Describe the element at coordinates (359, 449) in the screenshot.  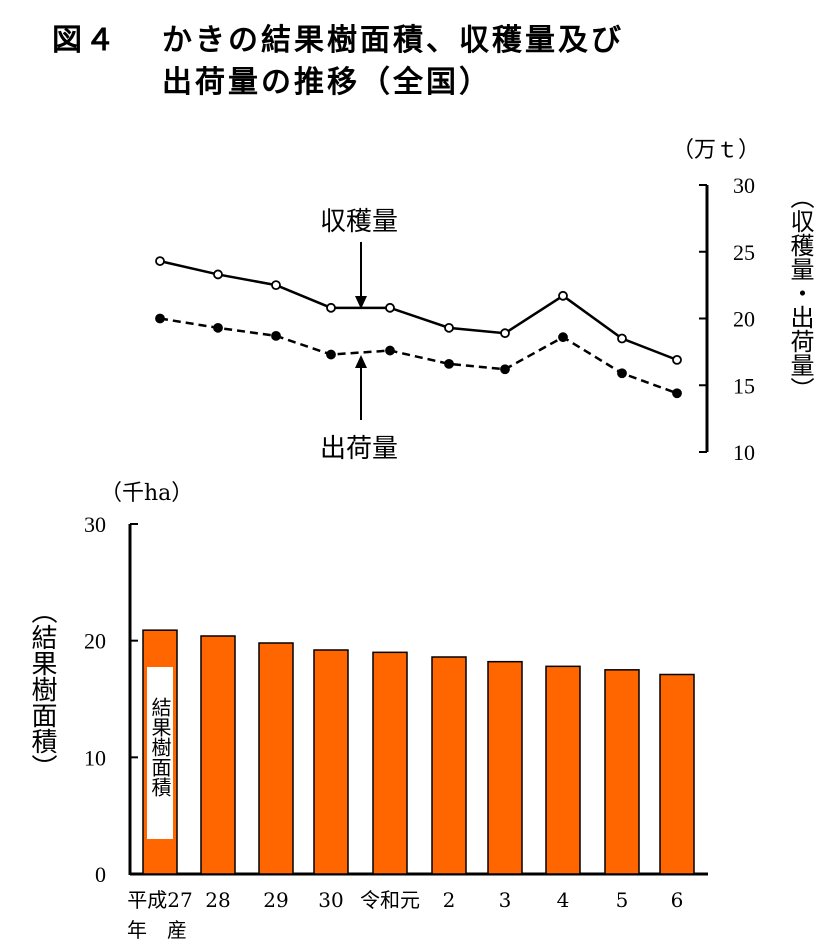
I see `shipment-annotation-label: 出荷量` at that location.